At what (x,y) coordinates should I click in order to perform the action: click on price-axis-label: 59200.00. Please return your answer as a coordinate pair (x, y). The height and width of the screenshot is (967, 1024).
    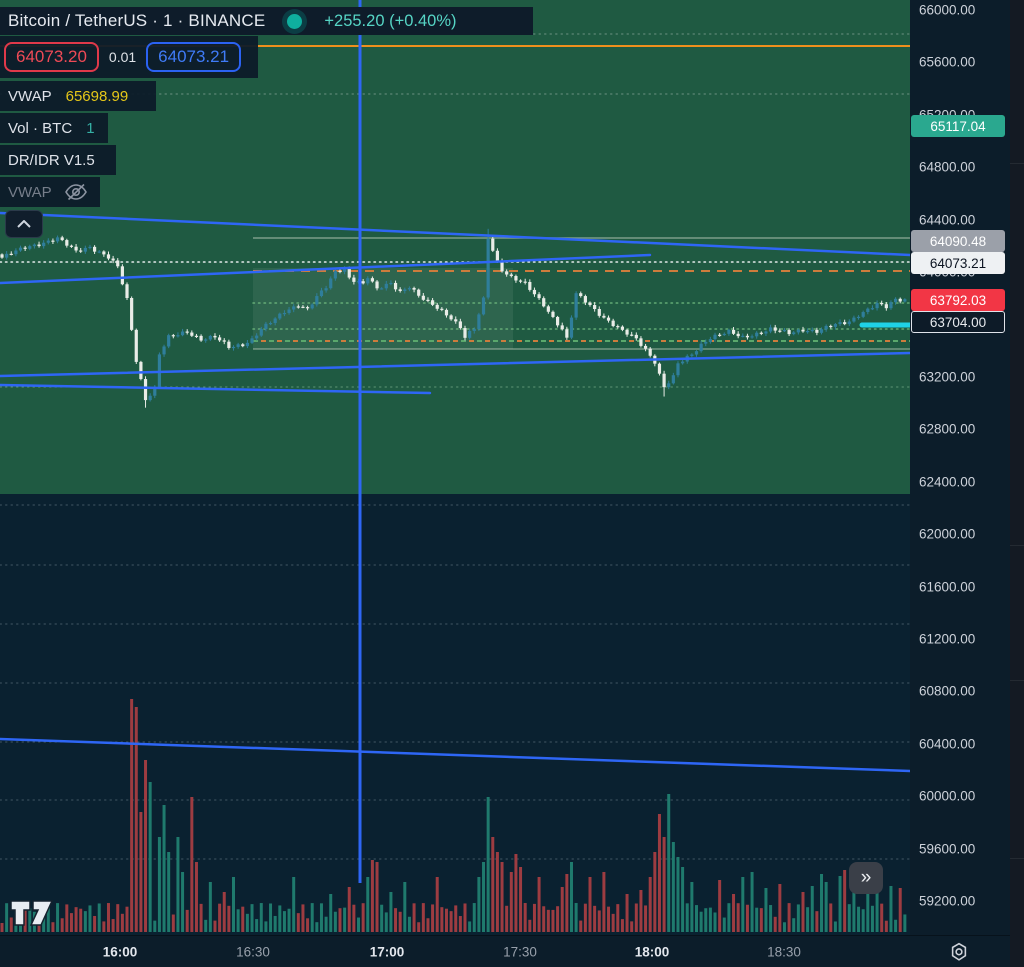
    Looking at the image, I should click on (947, 901).